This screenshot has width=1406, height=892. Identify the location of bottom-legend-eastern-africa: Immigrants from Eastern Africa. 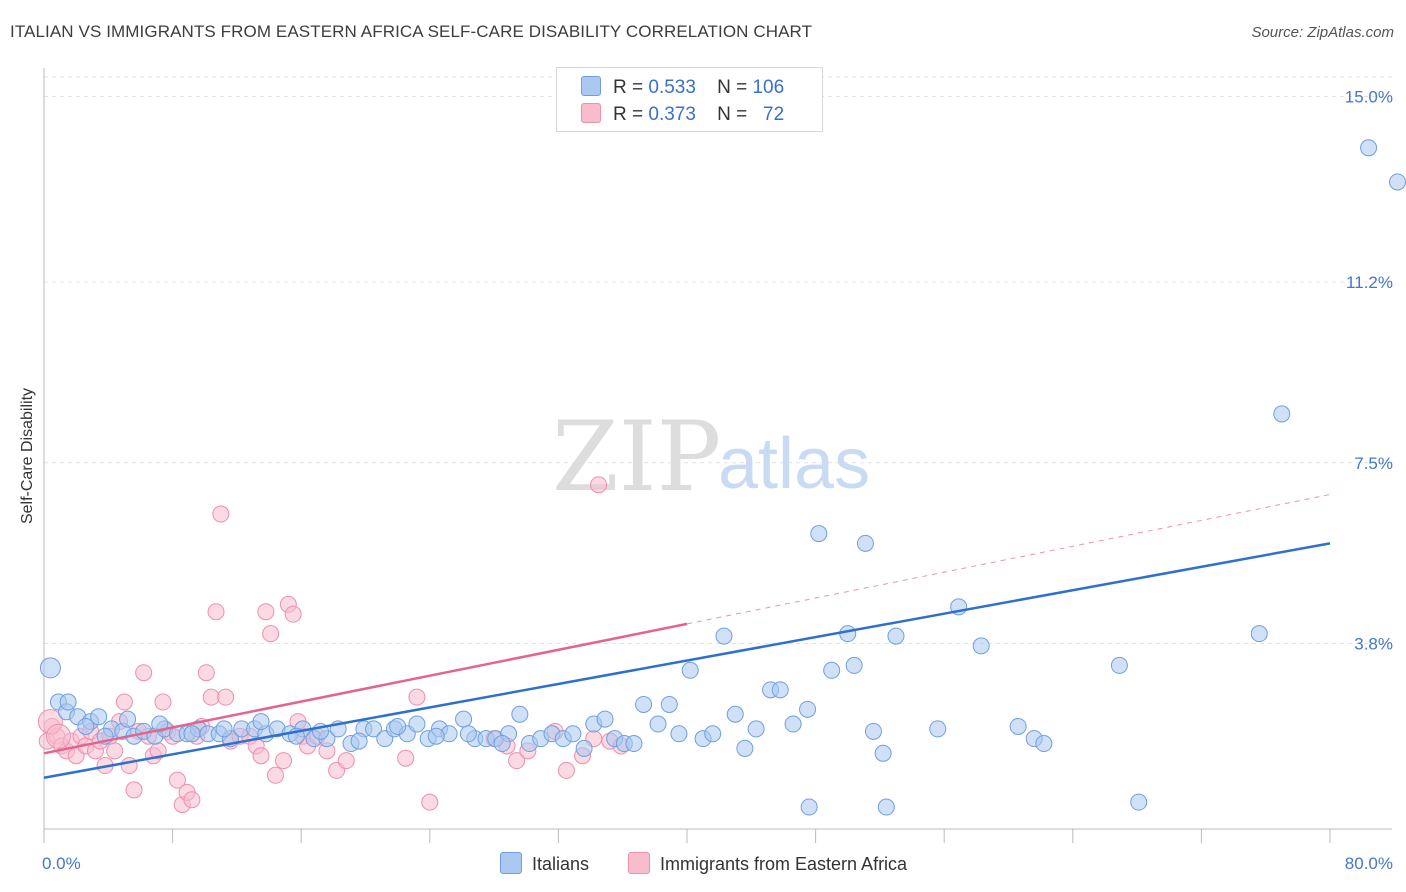
(767, 863).